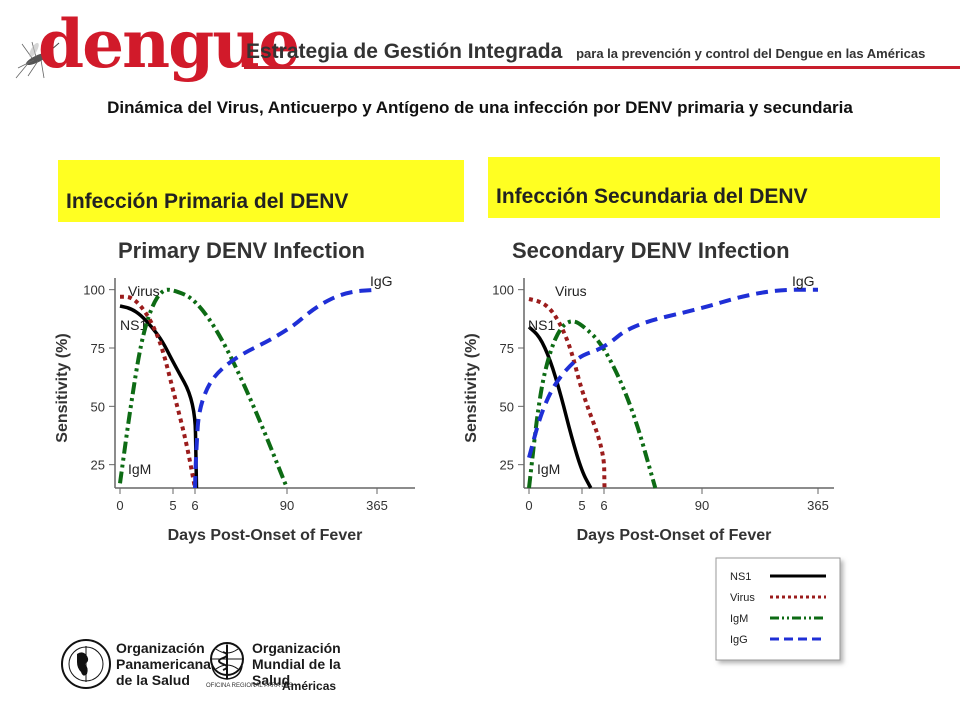 The height and width of the screenshot is (720, 960). I want to click on series-ns1, so click(560, 407).